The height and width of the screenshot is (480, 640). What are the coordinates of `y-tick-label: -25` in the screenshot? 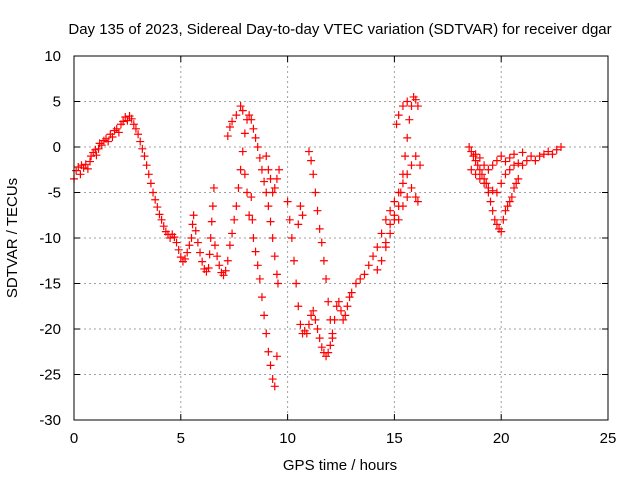 It's located at (50, 375).